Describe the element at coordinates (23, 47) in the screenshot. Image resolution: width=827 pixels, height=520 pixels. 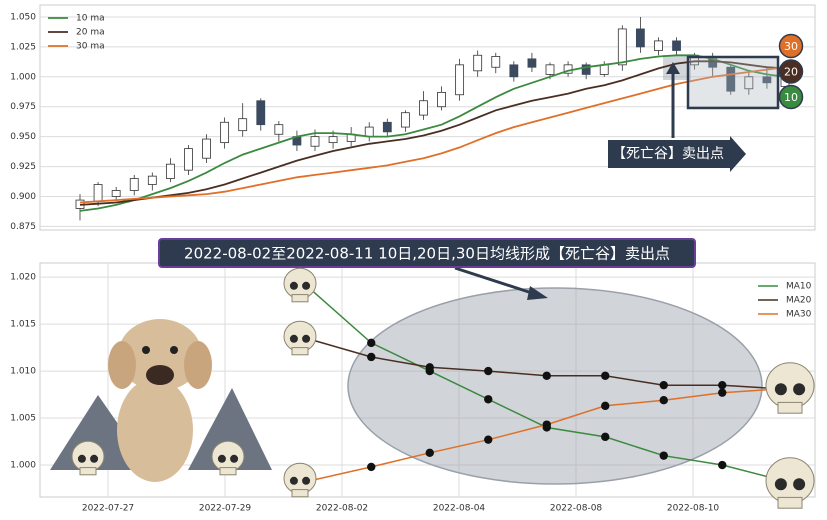
I see `y-tick-label: 1.025` at that location.